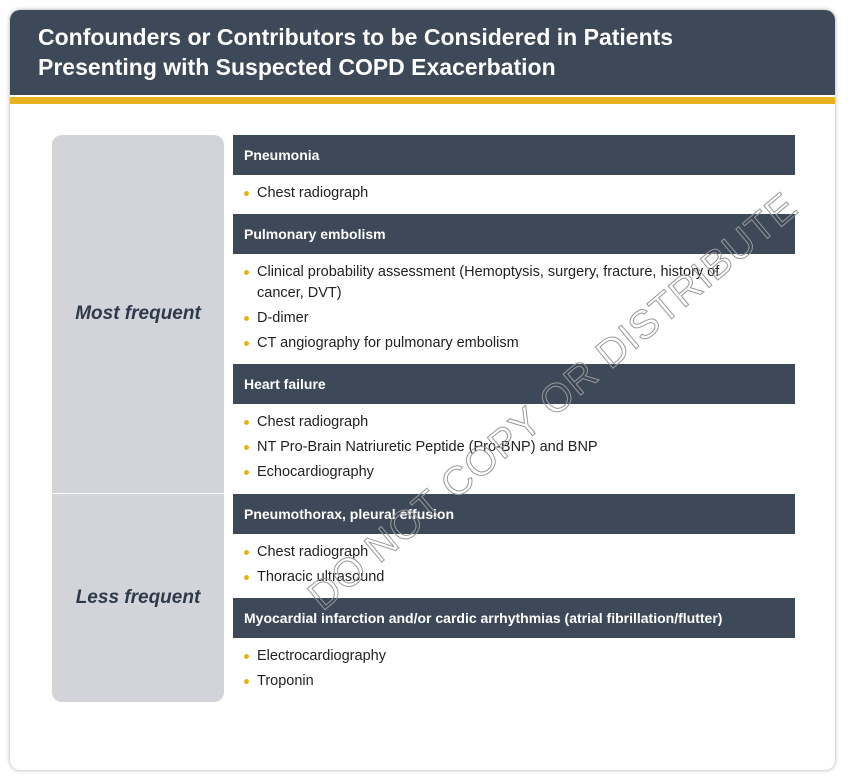 This screenshot has height=783, width=848. What do you see at coordinates (514, 670) in the screenshot?
I see `item-list: Electrocardiography Troponin` at bounding box center [514, 670].